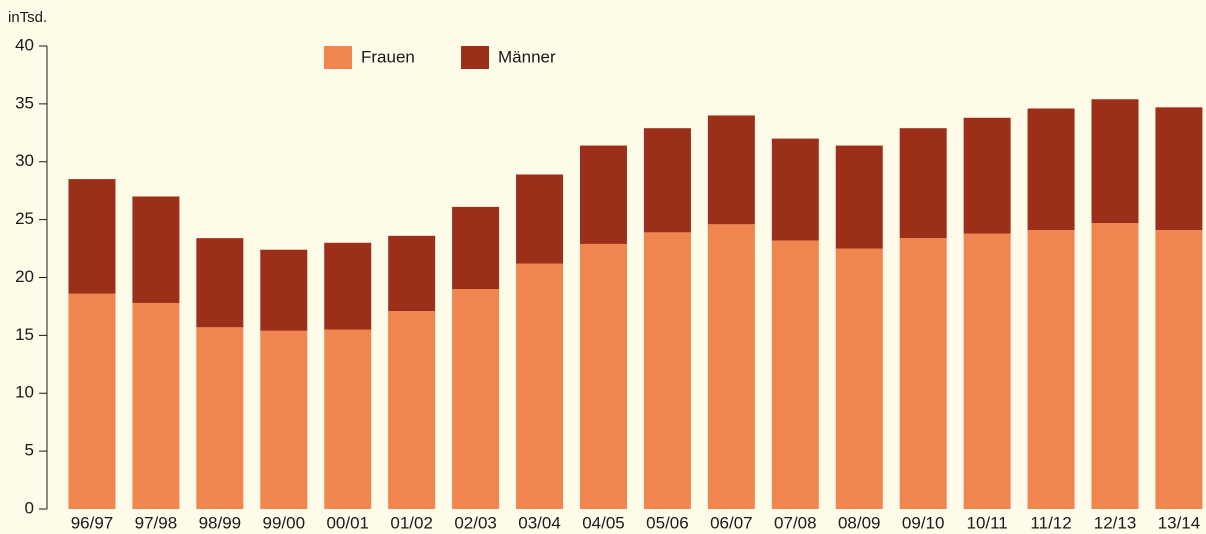 The height and width of the screenshot is (534, 1206). Describe the element at coordinates (388, 56) in the screenshot. I see `legend-label: Frauen` at that location.